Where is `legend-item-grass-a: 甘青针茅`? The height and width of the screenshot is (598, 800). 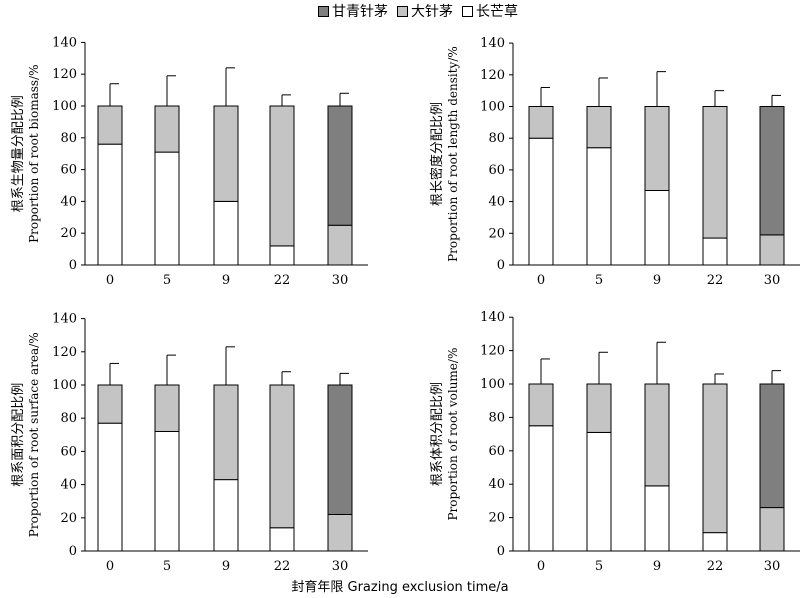 legend-item-grass-a: 甘青针茅 is located at coordinates (353, 11).